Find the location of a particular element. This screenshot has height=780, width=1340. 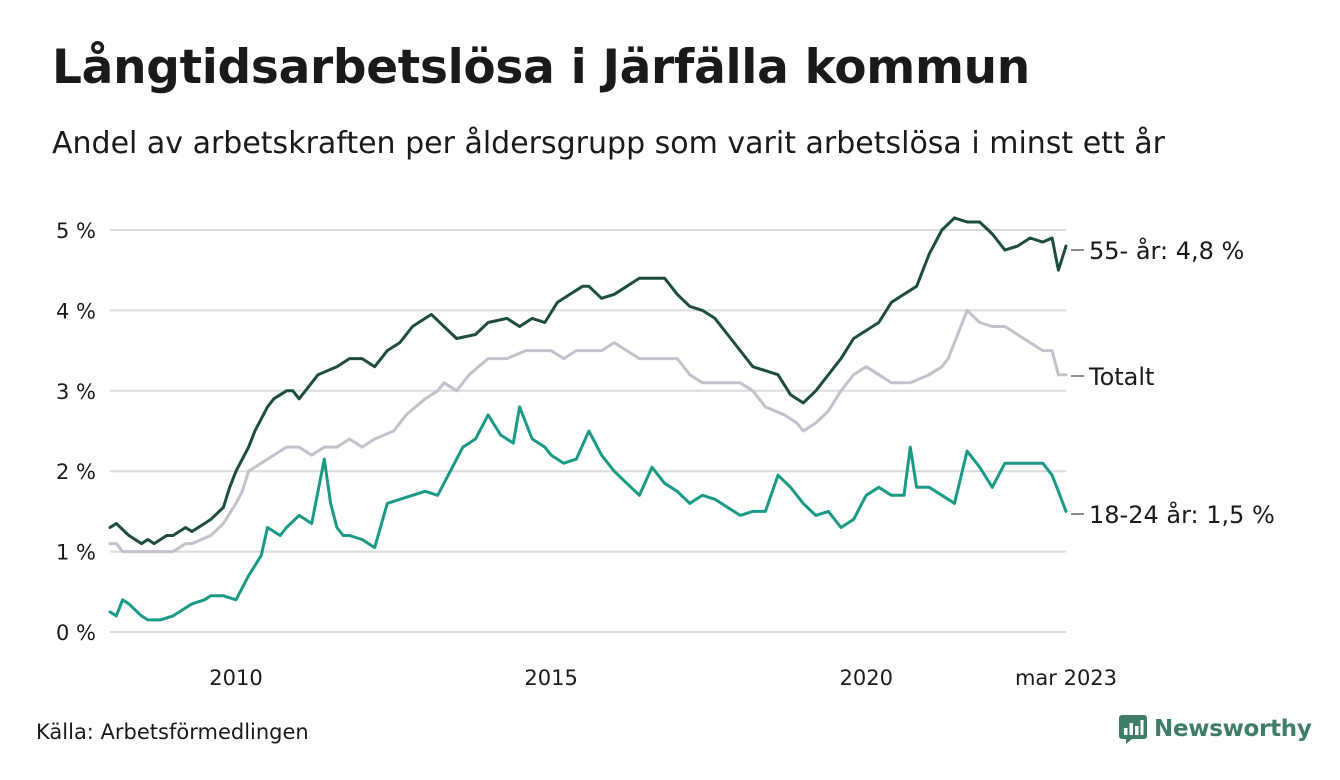

x-tick-label: 2015 is located at coordinates (550, 678).